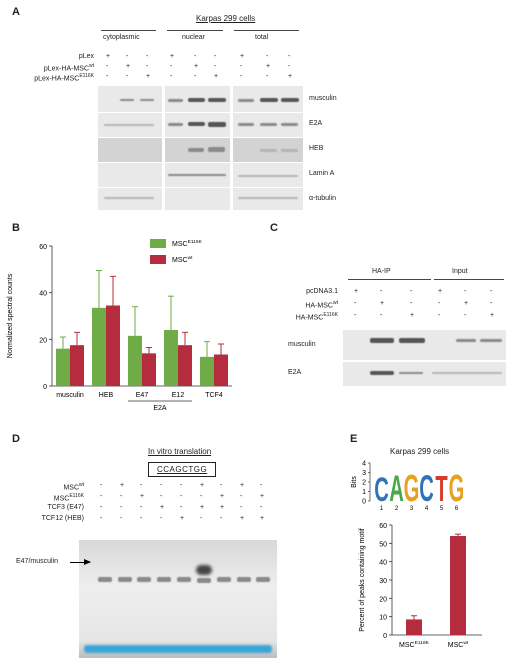  I want to click on fraction-label-nuclear: nuclear, so click(193, 37).